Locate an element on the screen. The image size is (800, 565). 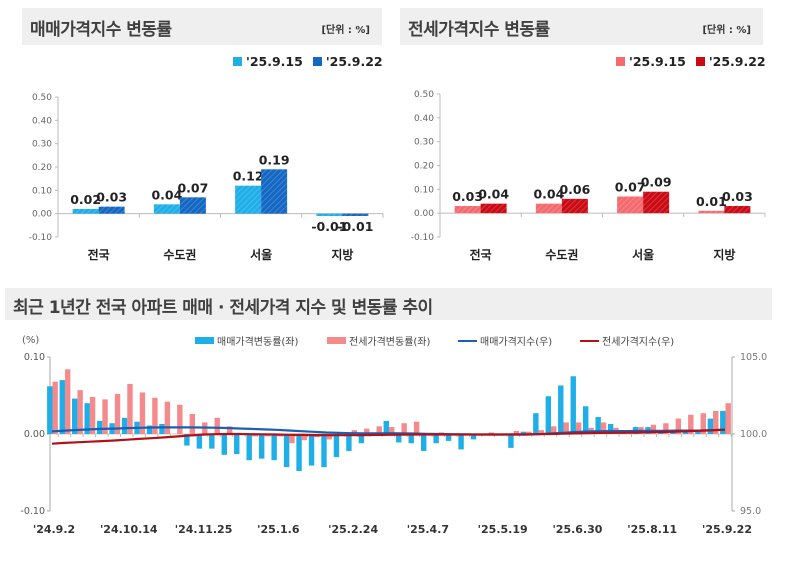
sale-chart-legend: '25.9.15 '25.9.22 is located at coordinates (308, 61).